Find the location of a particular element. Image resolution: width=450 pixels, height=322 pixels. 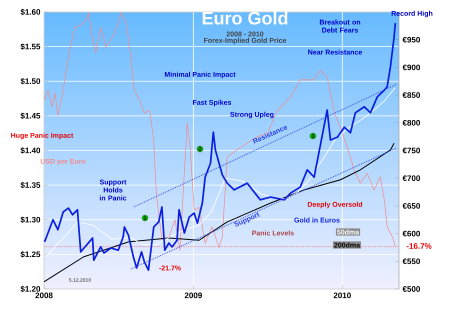

y-tick-label: $1.60 is located at coordinates (30, 12).